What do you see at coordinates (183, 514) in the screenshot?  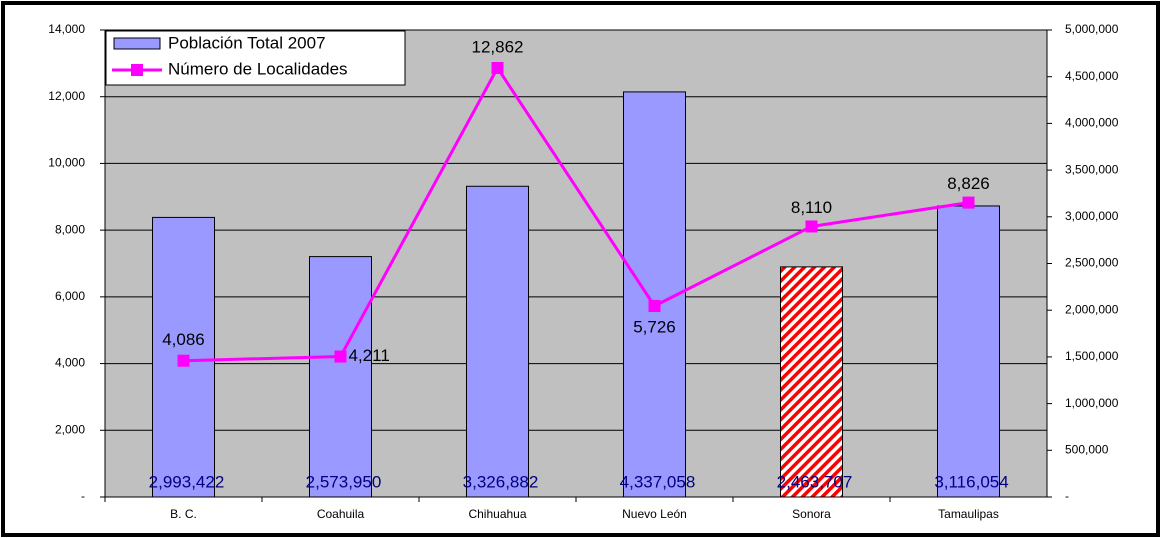 I see `x-tick-label: B. C.` at bounding box center [183, 514].